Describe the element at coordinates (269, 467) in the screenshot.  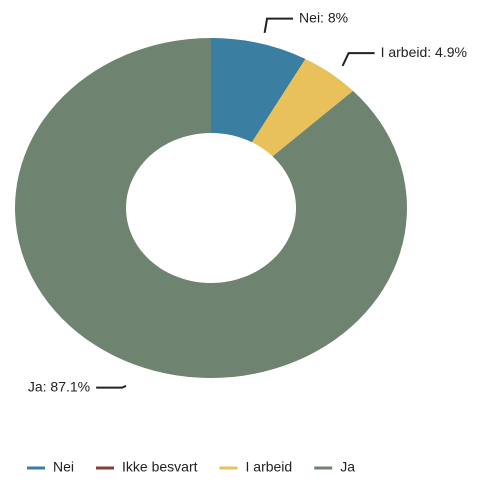
I see `legend-label: I arbeid` at that location.